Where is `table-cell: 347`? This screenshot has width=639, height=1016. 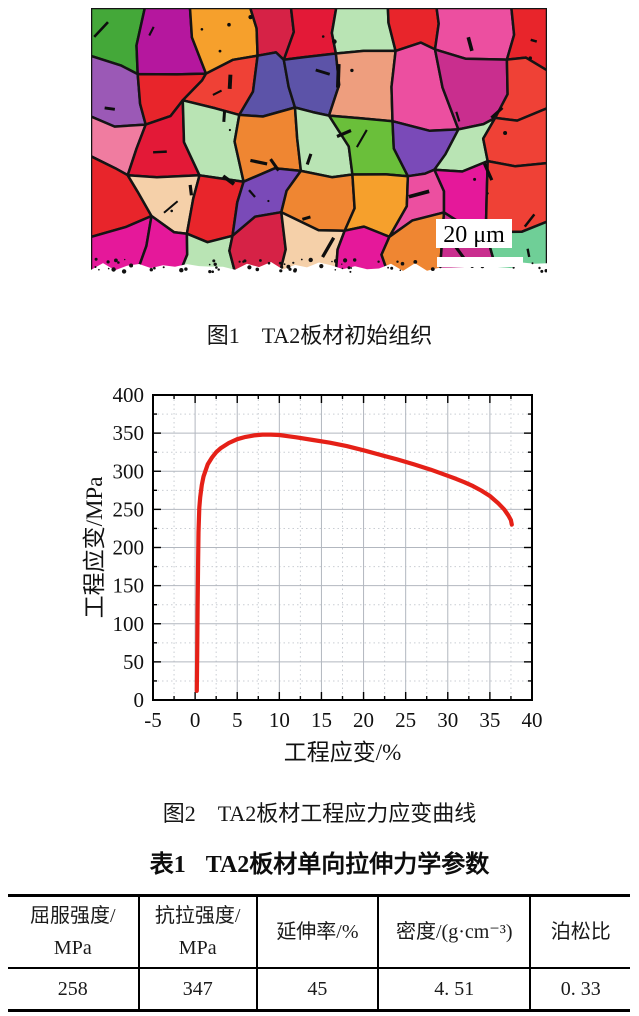 table-cell: 347 is located at coordinates (197, 989).